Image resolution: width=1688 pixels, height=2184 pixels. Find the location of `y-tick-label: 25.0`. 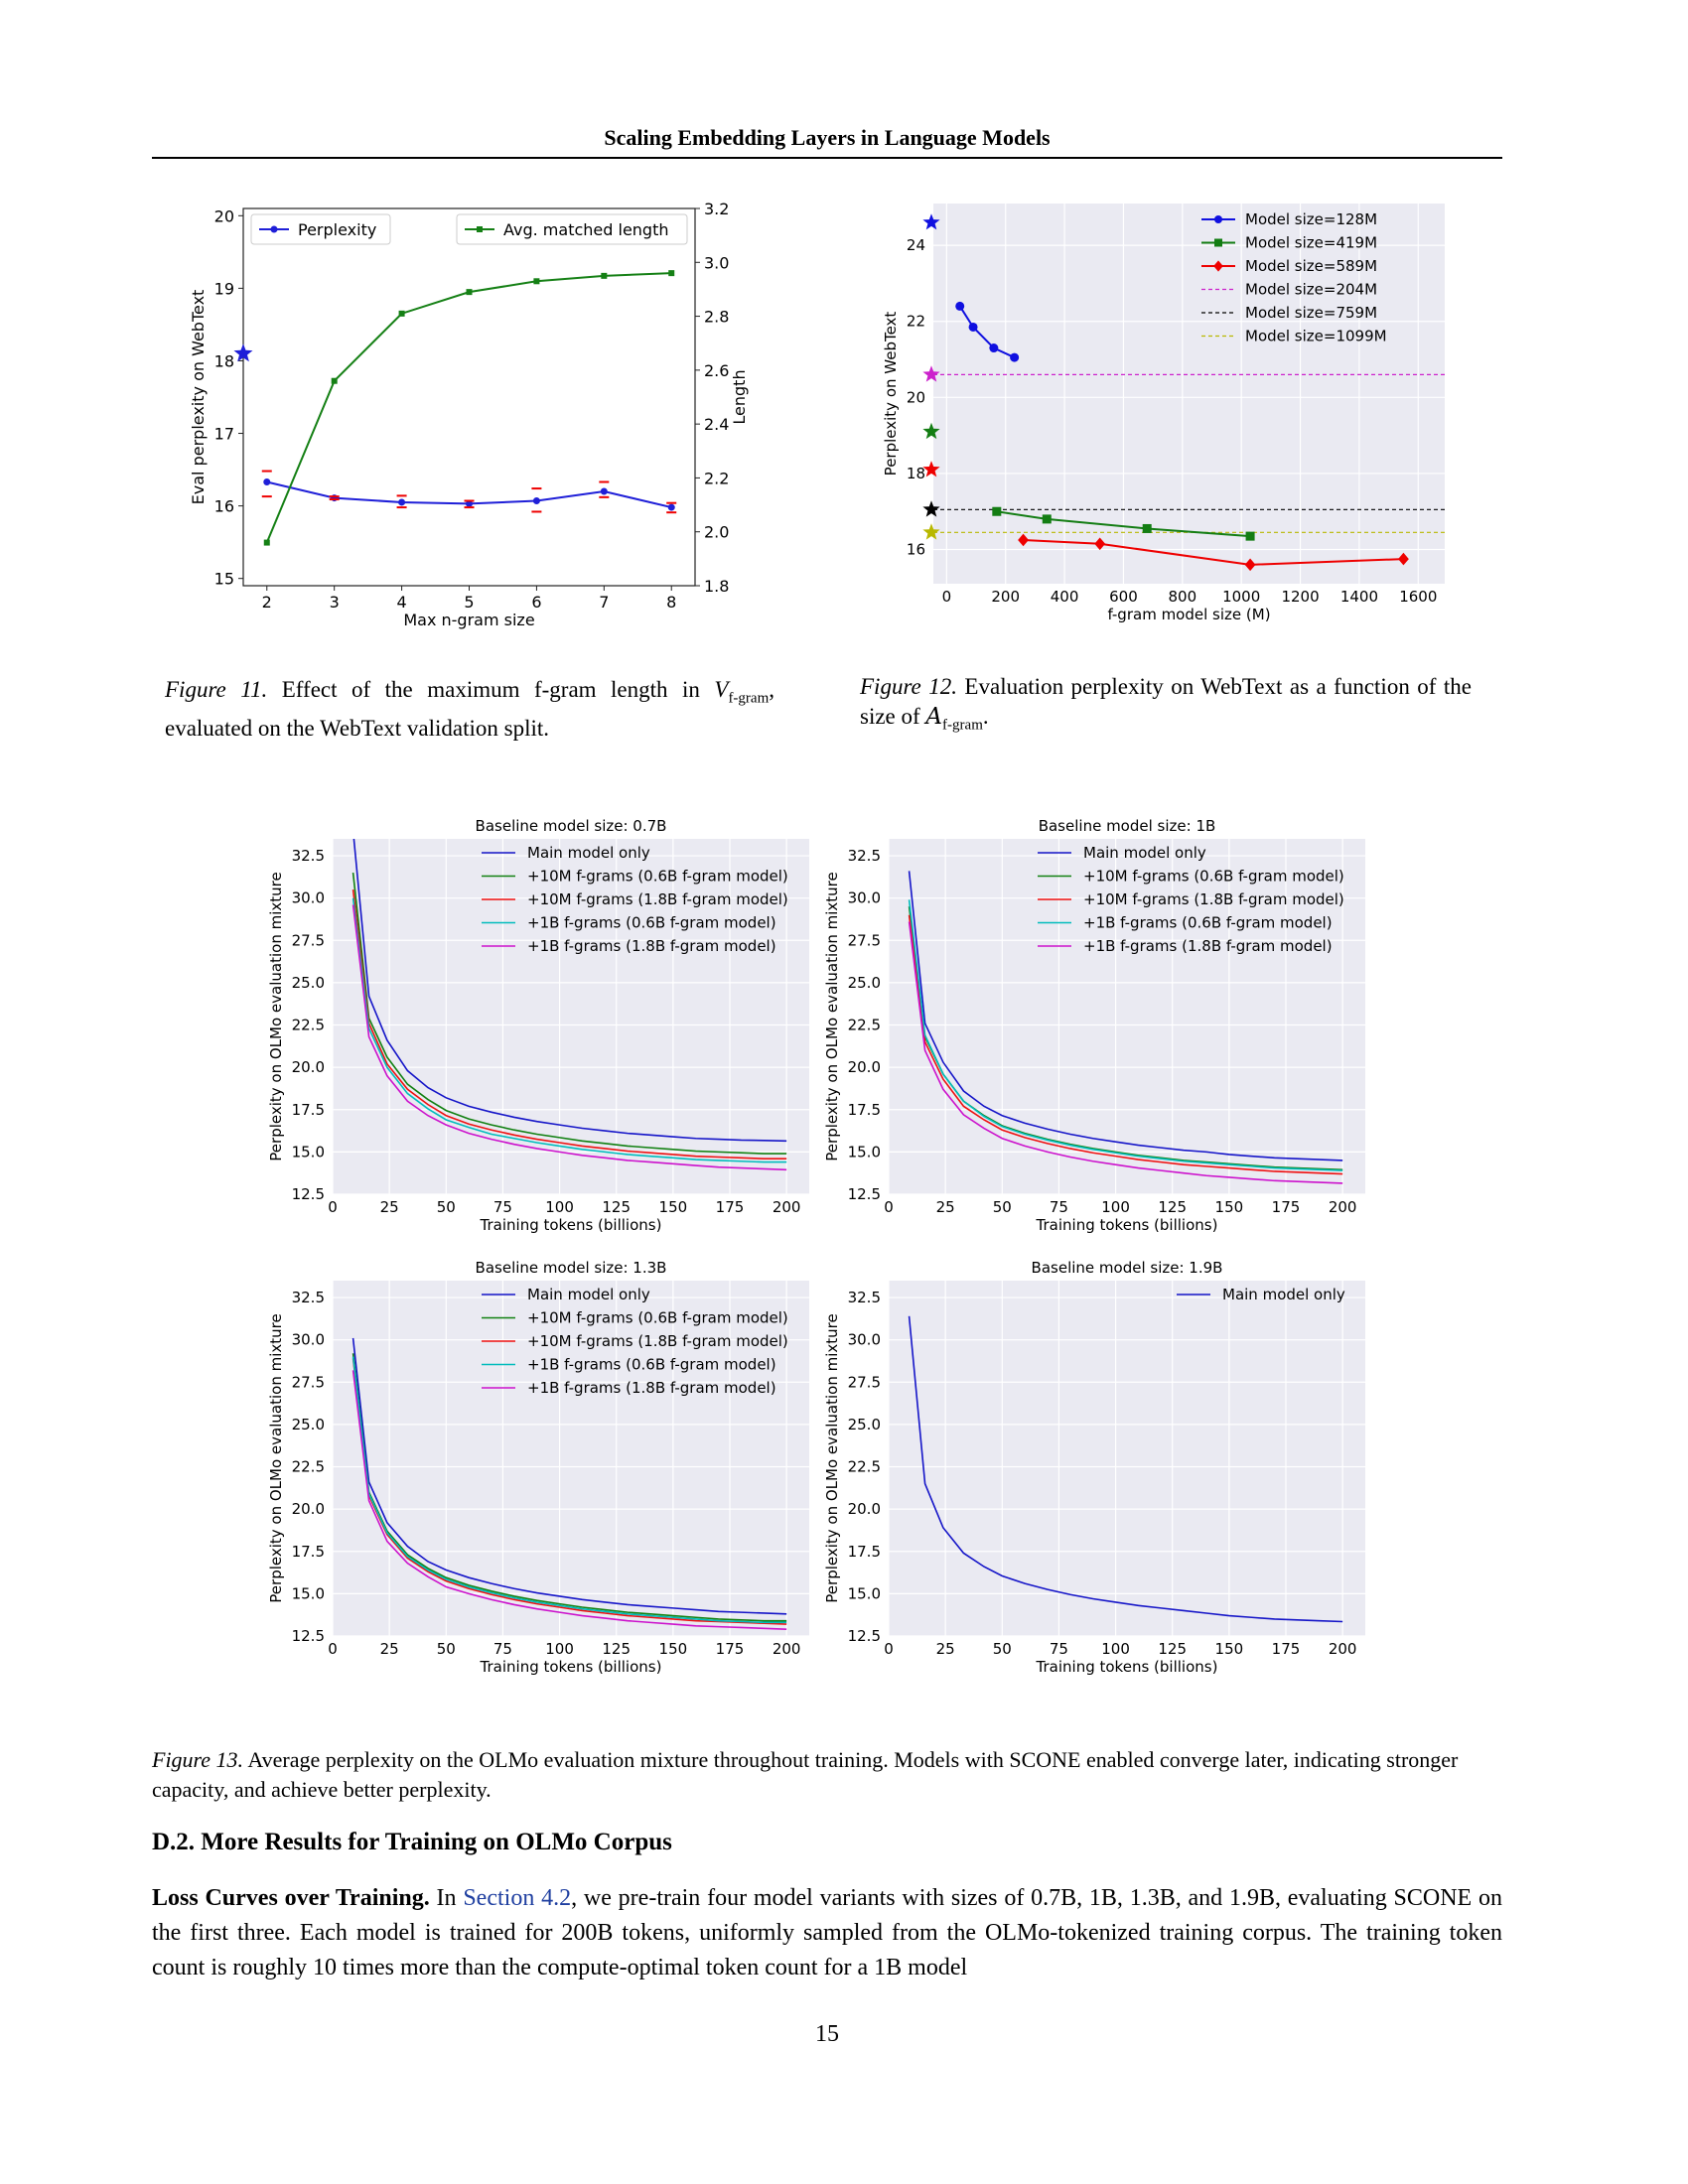

y-tick-label: 25.0 is located at coordinates (864, 983).